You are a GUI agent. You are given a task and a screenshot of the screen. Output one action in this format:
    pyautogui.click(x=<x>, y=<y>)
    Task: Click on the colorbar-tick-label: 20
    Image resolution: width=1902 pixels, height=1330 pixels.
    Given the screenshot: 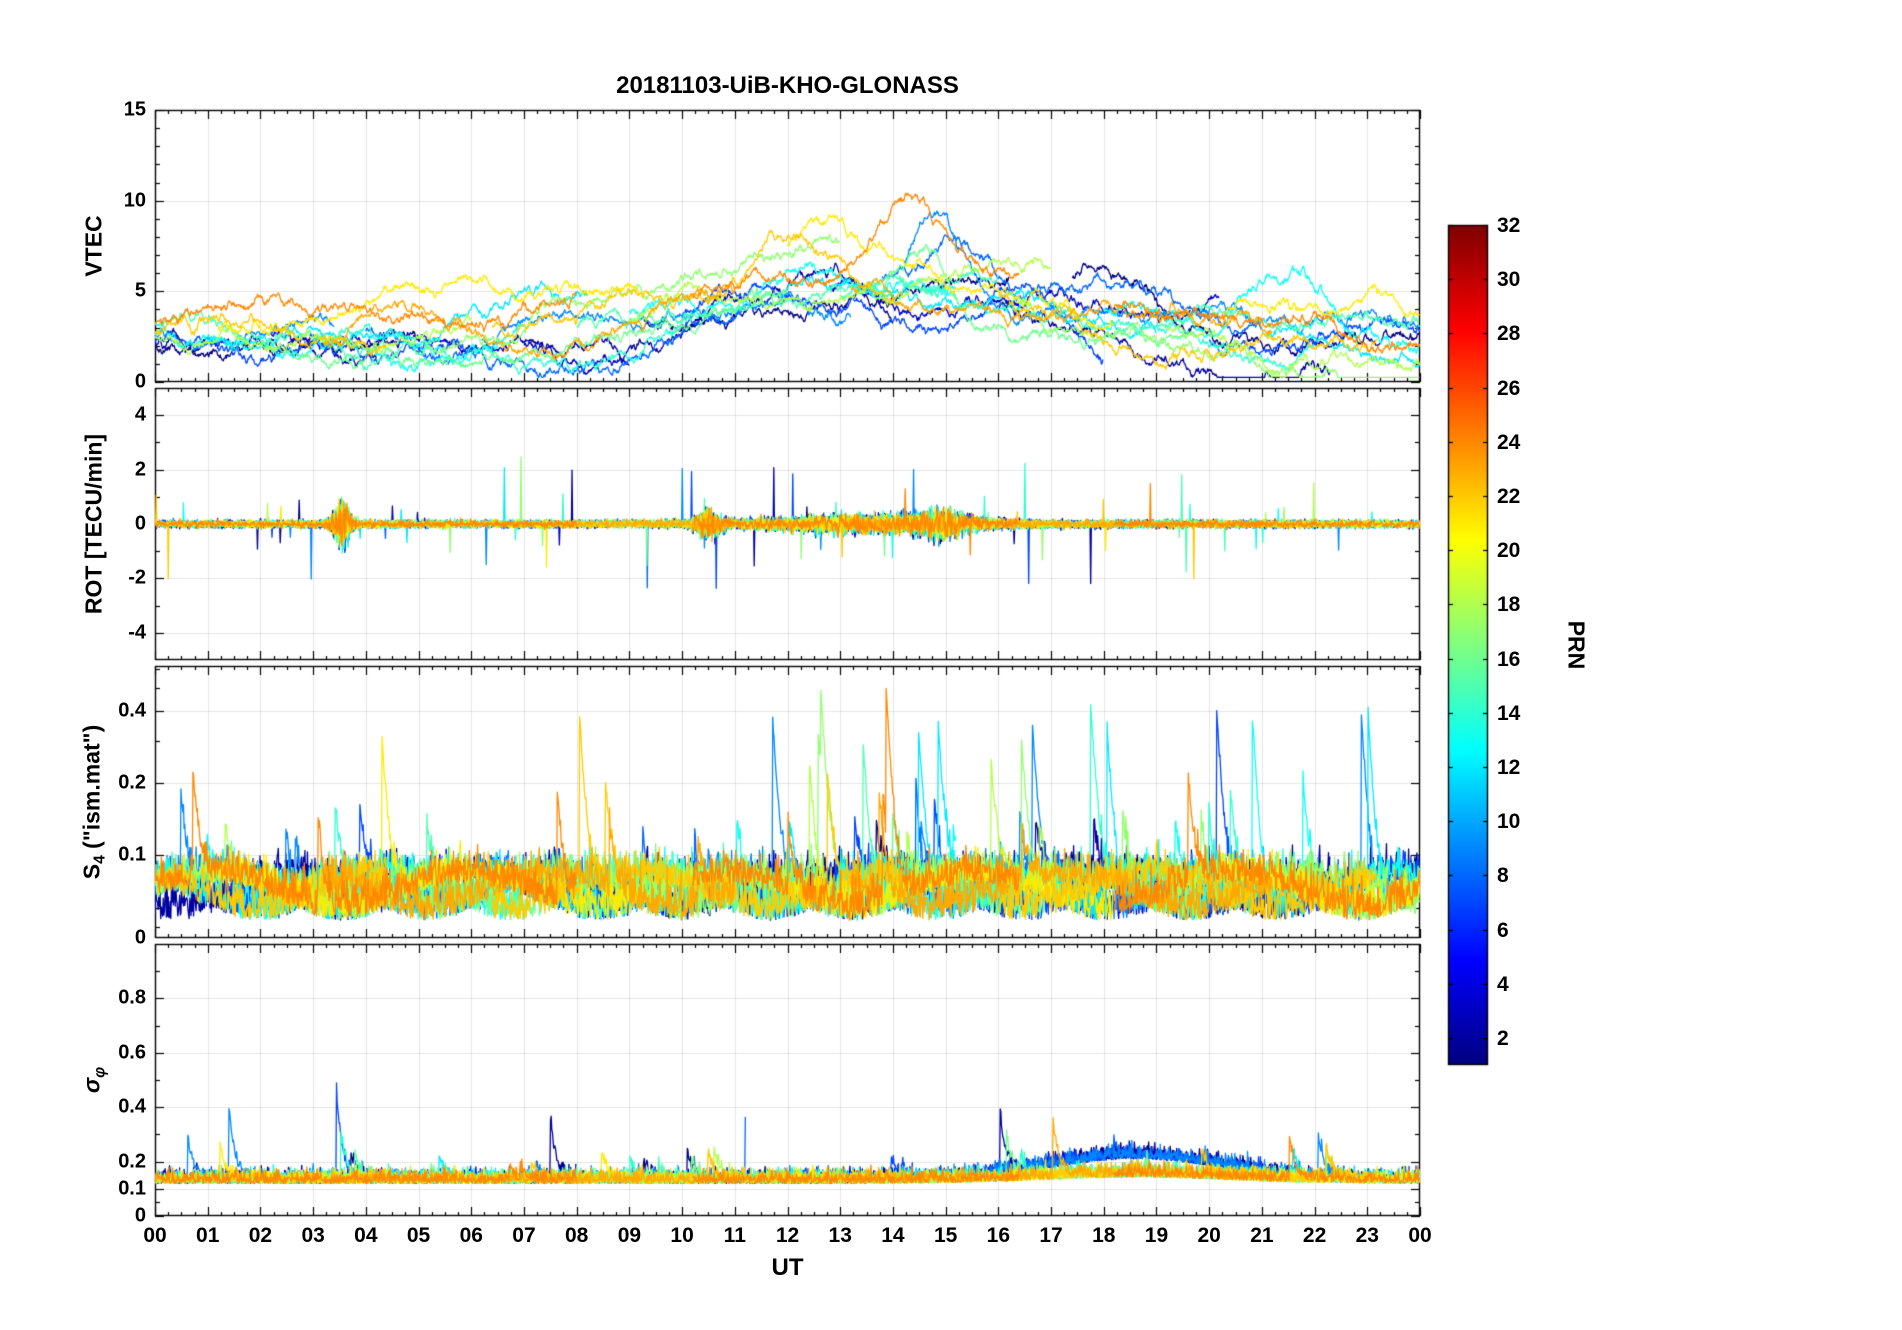 What is the action you would take?
    pyautogui.click(x=1509, y=550)
    